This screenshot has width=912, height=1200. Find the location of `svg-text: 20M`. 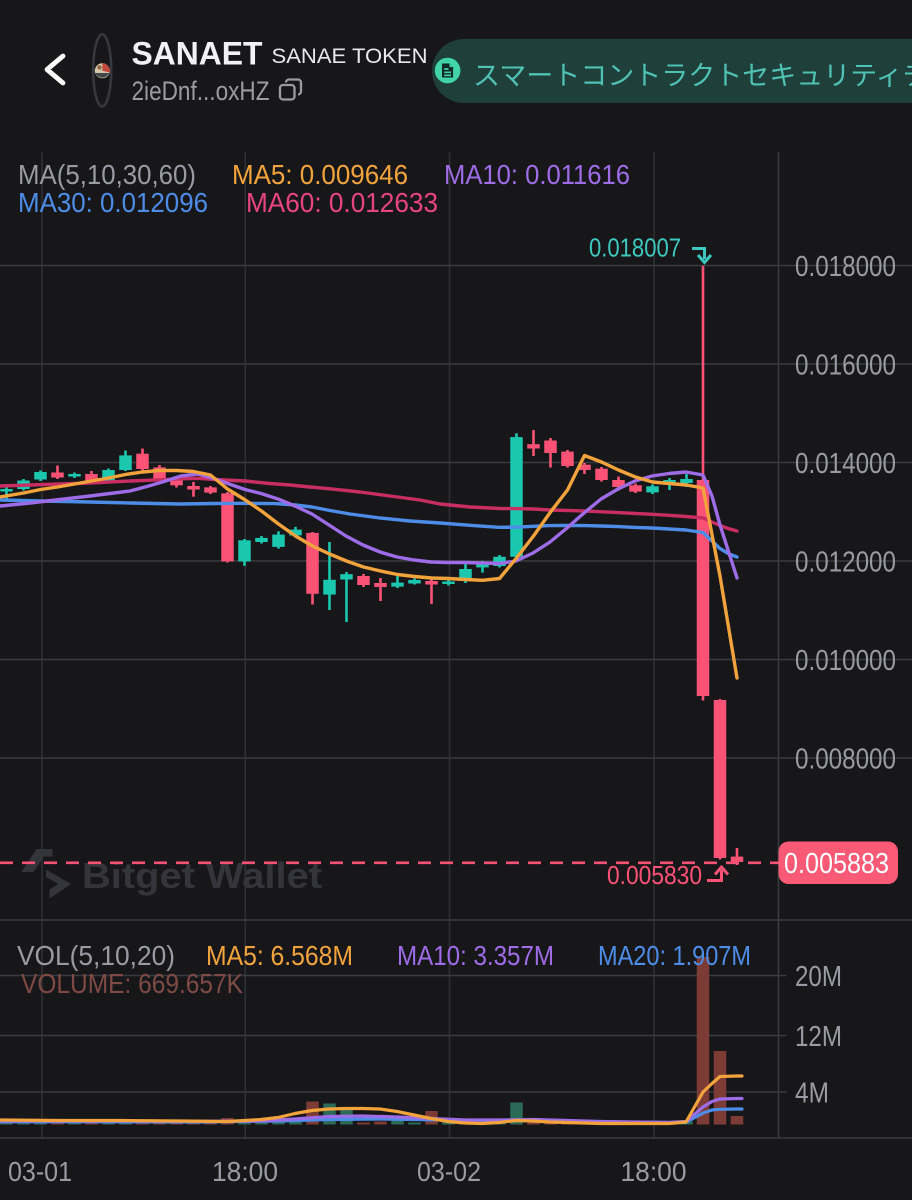

svg-text: 20M is located at coordinates (818, 977).